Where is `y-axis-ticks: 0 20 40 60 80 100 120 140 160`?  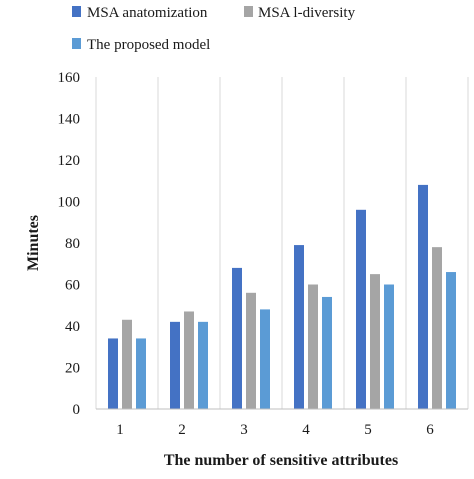
y-axis-ticks: 0 20 40 60 80 100 120 140 160 is located at coordinates (69, 244).